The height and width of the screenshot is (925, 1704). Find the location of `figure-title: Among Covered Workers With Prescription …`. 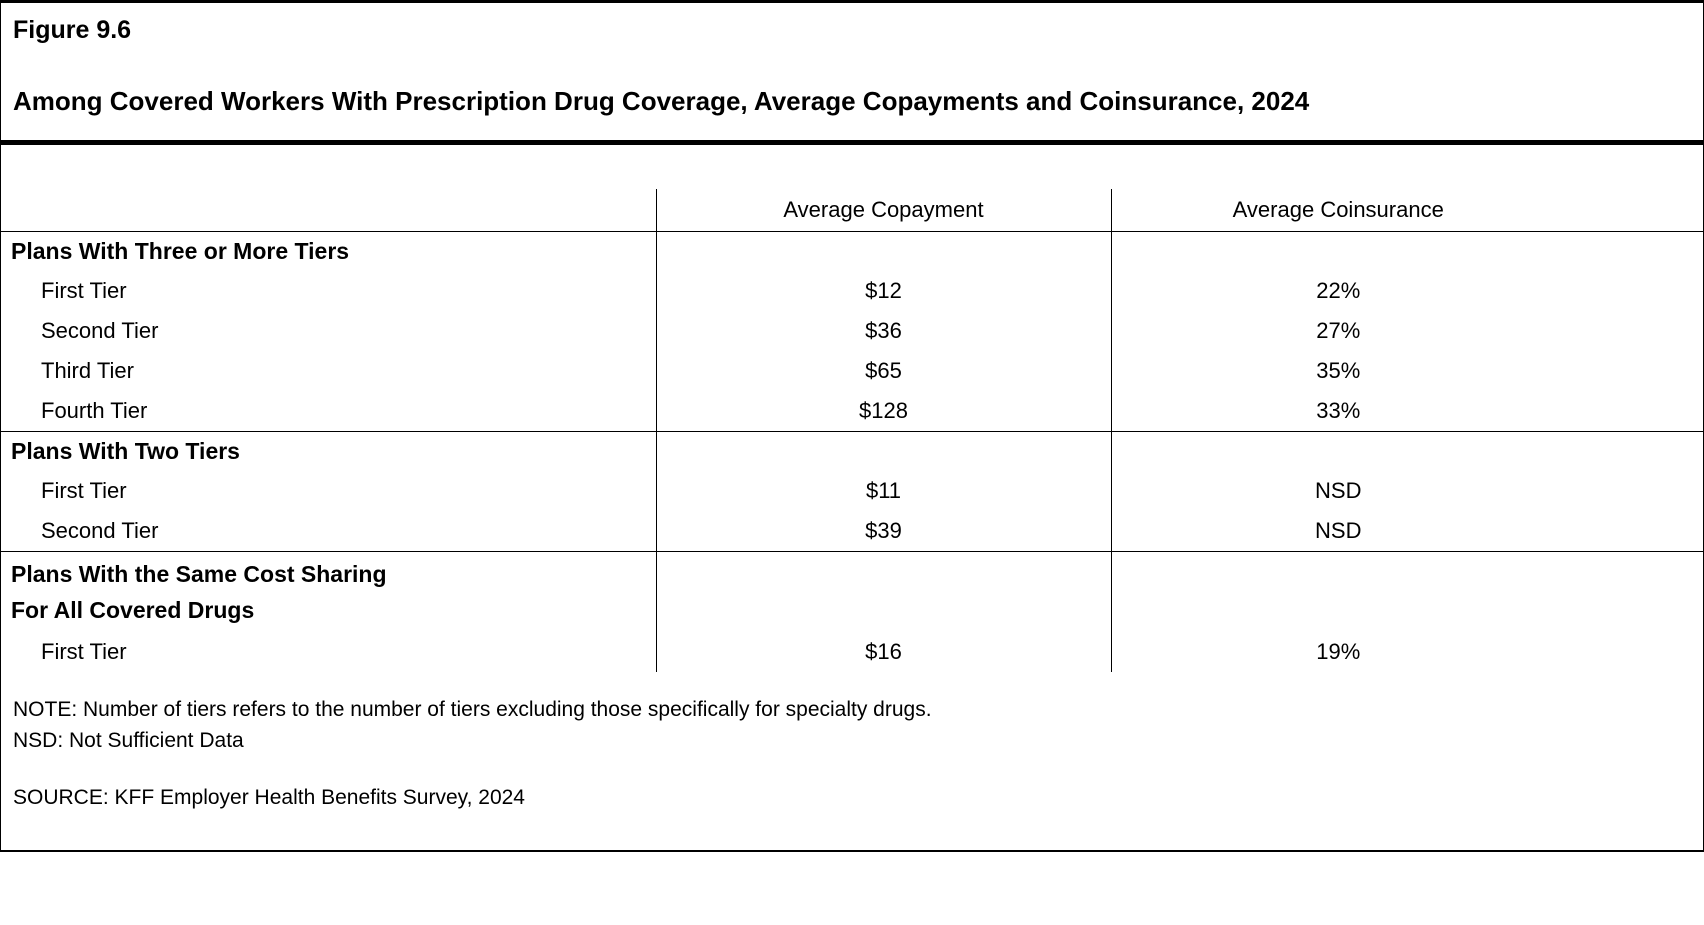

figure-title: Among Covered Workers With Prescription … is located at coordinates (661, 101).